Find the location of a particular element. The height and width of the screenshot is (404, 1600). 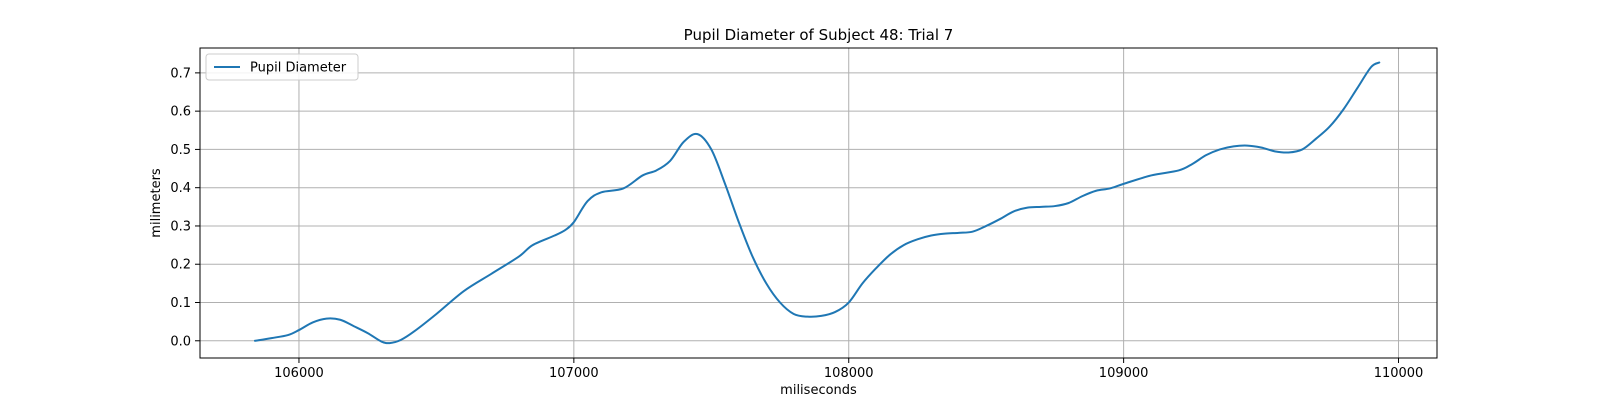

legend: Pupil Diameter is located at coordinates (282, 67).